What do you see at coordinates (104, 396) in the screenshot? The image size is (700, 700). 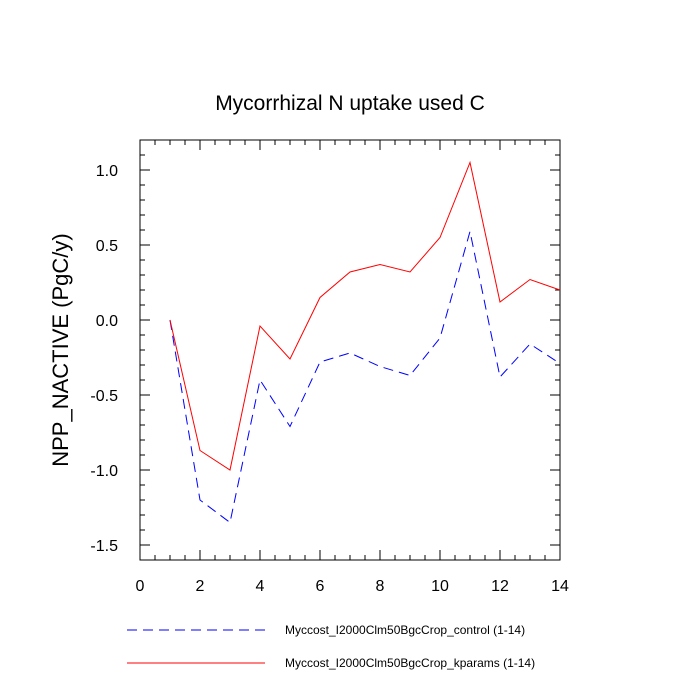 I see `y-tick-label: -0.5` at bounding box center [104, 396].